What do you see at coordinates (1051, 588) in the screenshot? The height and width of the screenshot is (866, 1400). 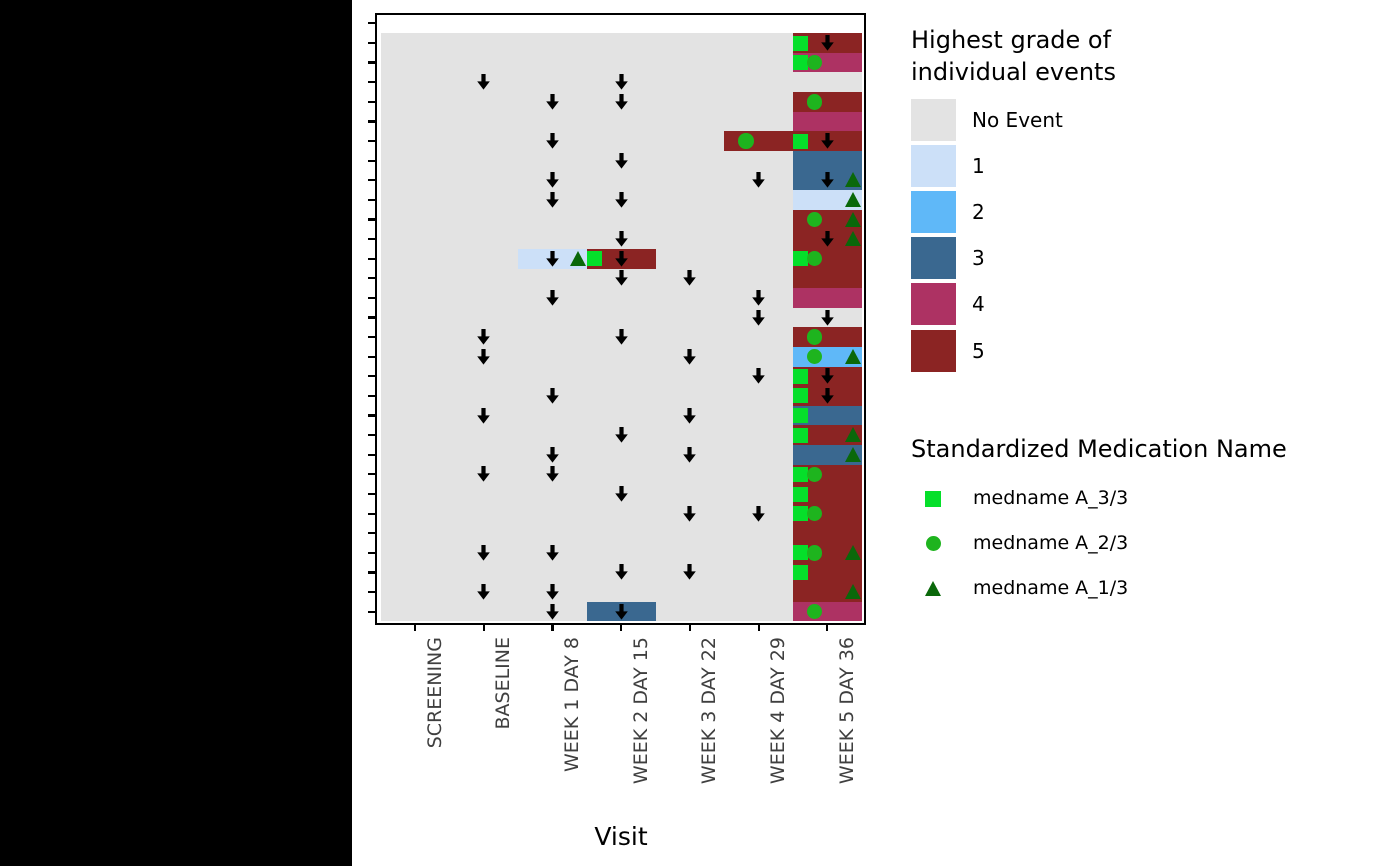 I see `med-legend-label: medname A_1/3` at bounding box center [1051, 588].